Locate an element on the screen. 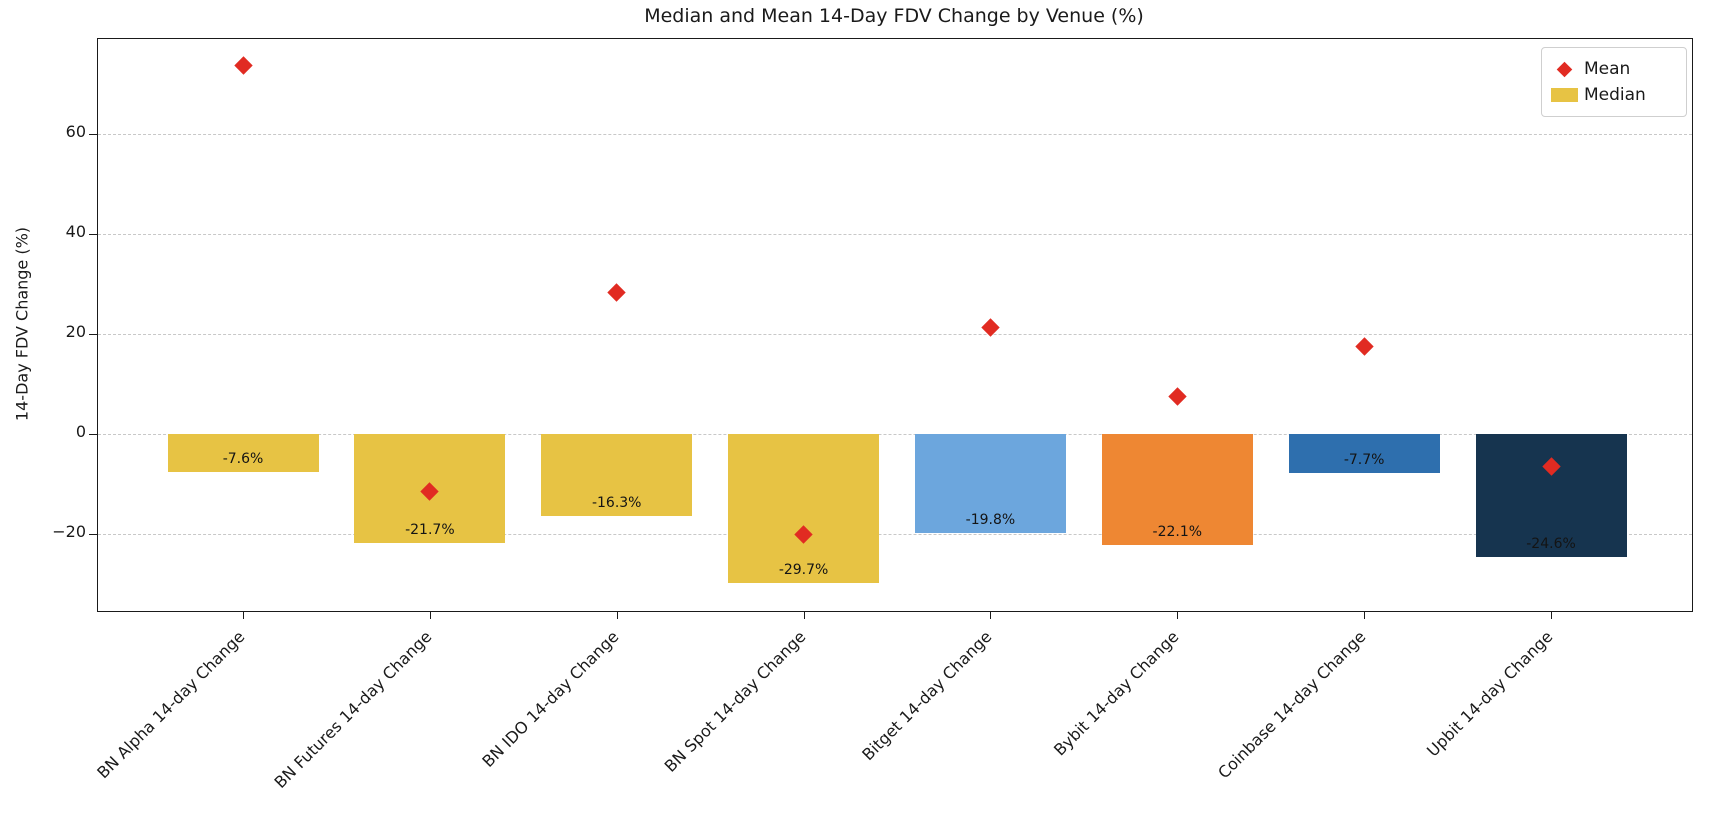 This screenshot has height=828, width=1718. y-tick-label: 40 is located at coordinates (75, 231).